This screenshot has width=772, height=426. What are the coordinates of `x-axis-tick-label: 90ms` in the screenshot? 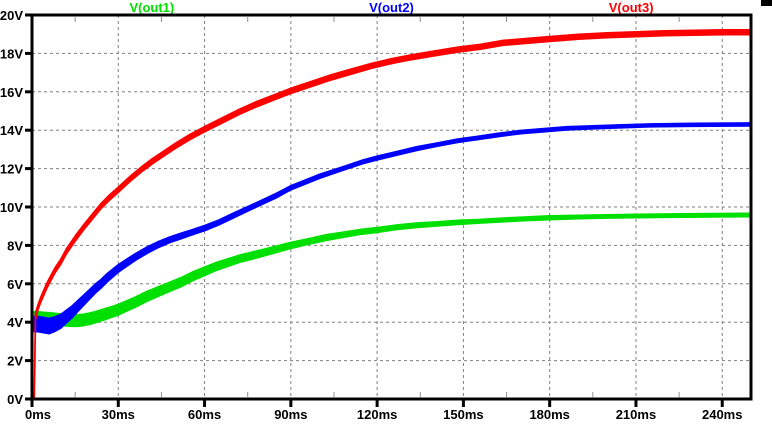 It's located at (290, 414).